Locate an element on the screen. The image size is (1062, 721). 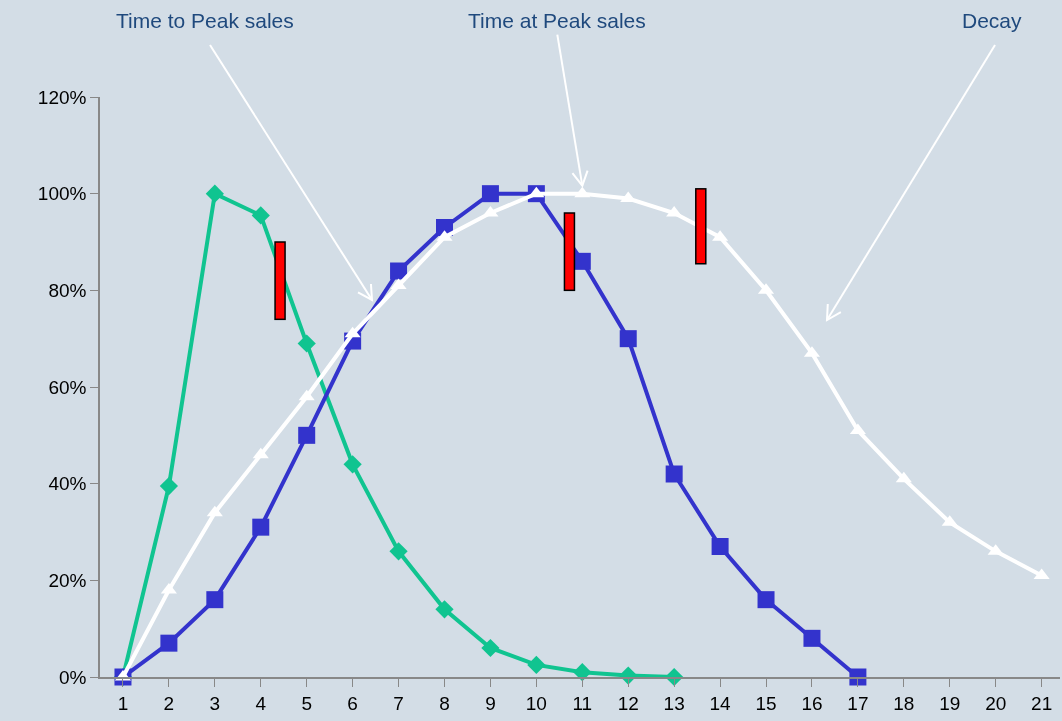
x-tick-label: 13 is located at coordinates (674, 703).